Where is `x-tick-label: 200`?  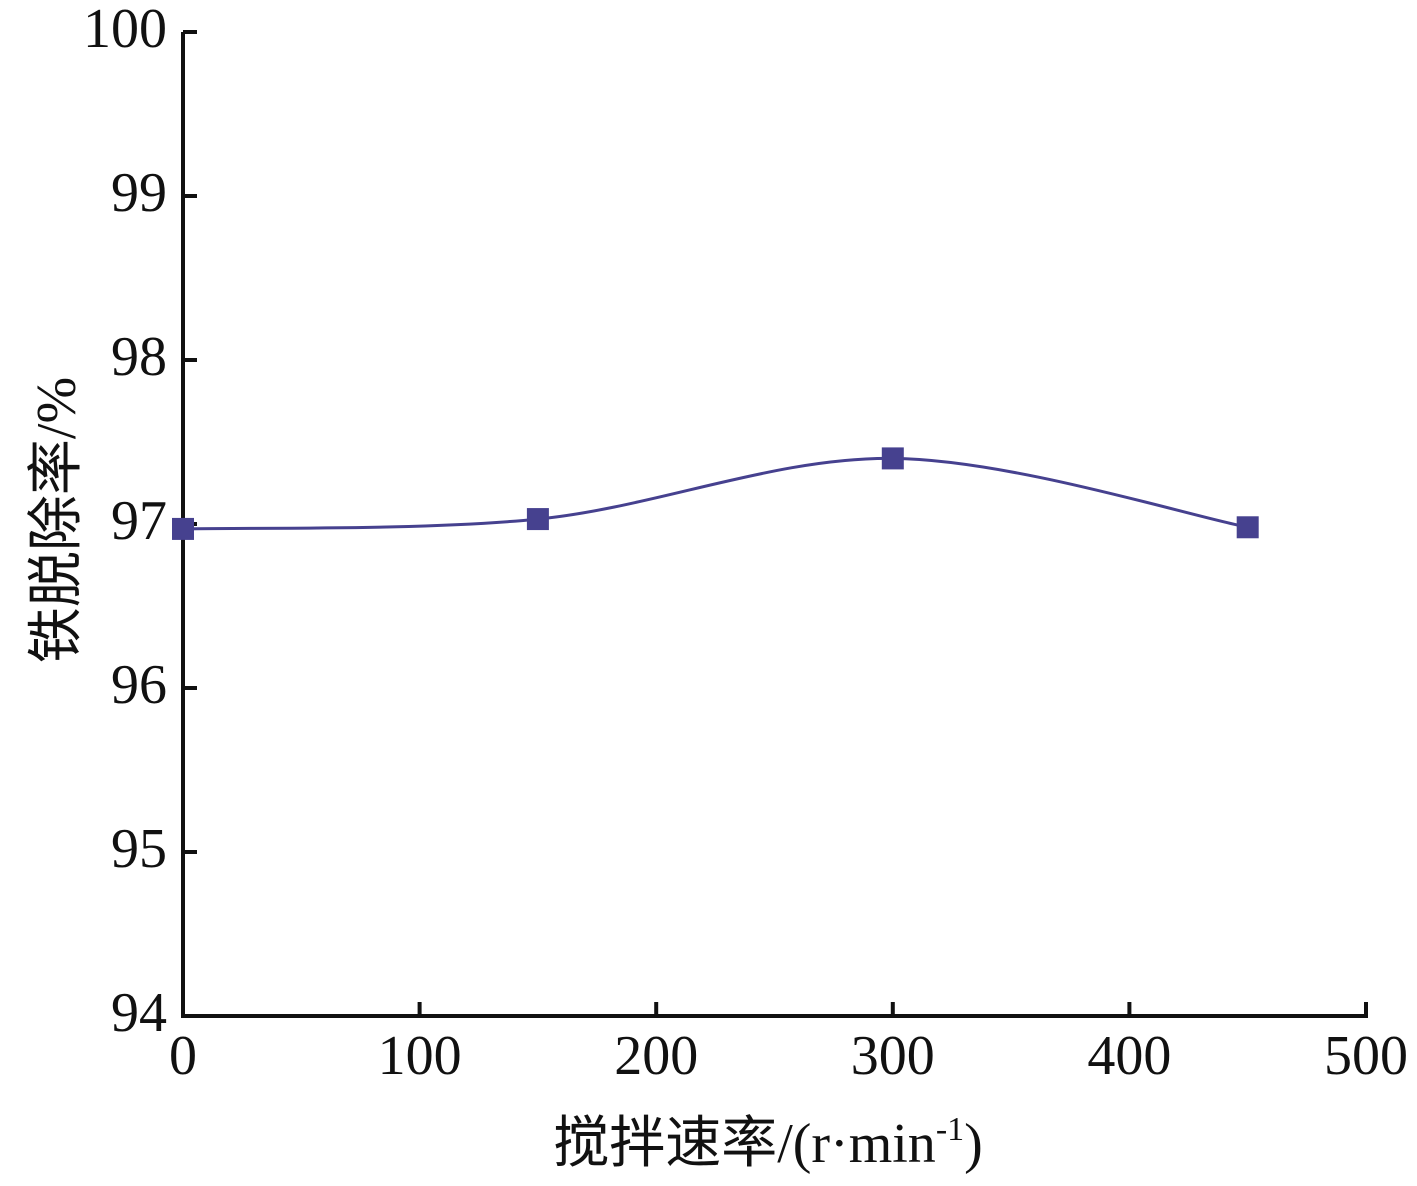 x-tick-label: 200 is located at coordinates (656, 1056).